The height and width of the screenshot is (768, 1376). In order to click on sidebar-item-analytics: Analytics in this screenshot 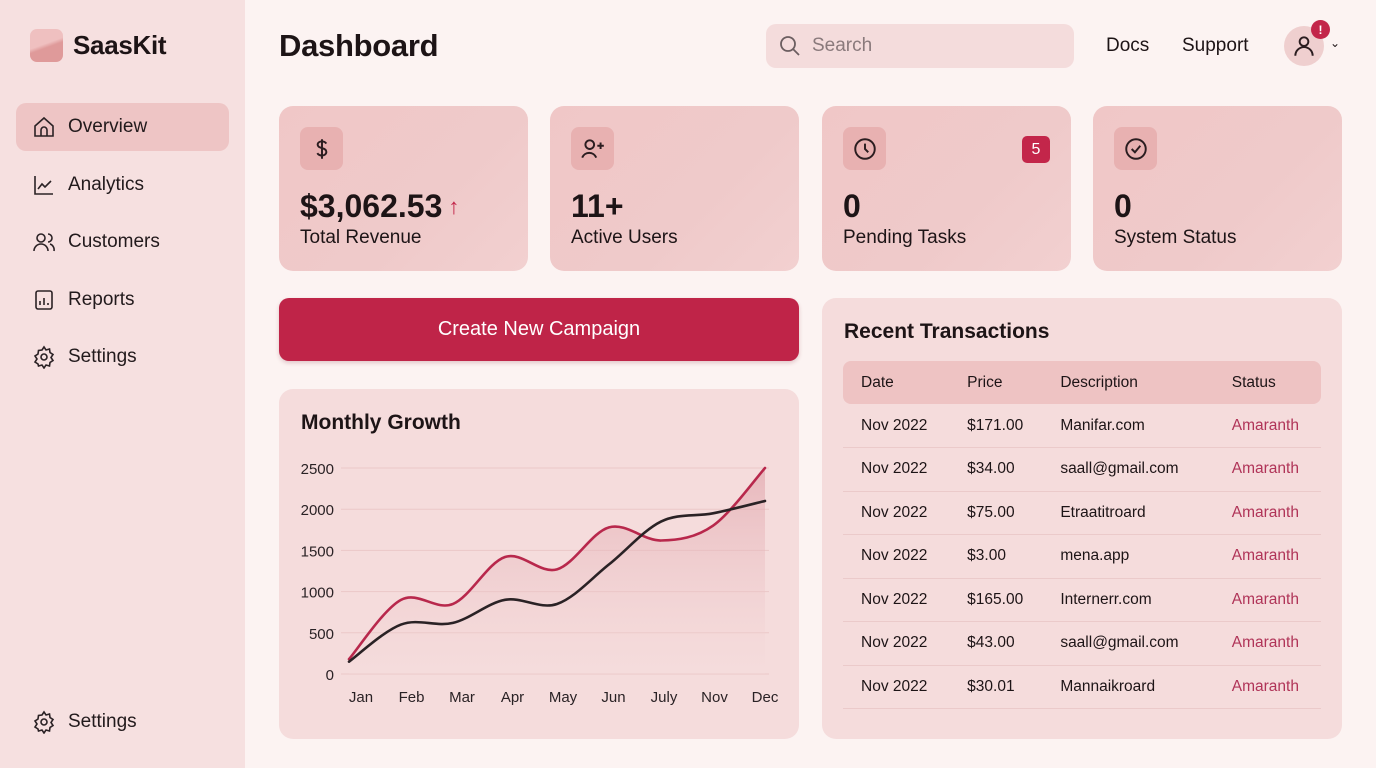, I will do `click(122, 185)`.